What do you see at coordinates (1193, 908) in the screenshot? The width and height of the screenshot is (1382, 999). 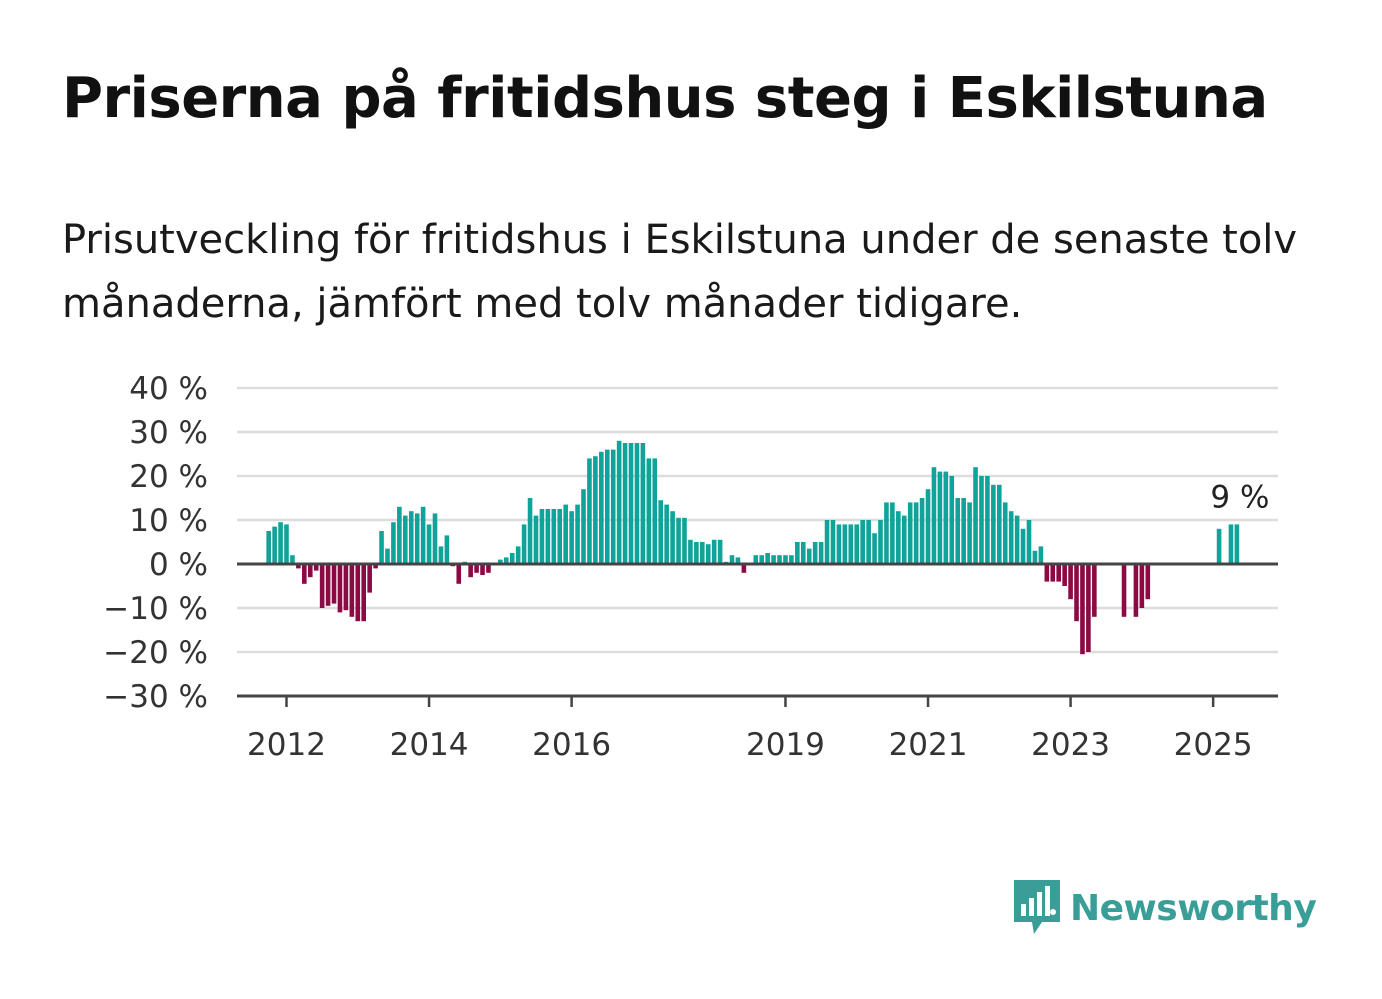 I see `brand-name: Newsworthy` at bounding box center [1193, 908].